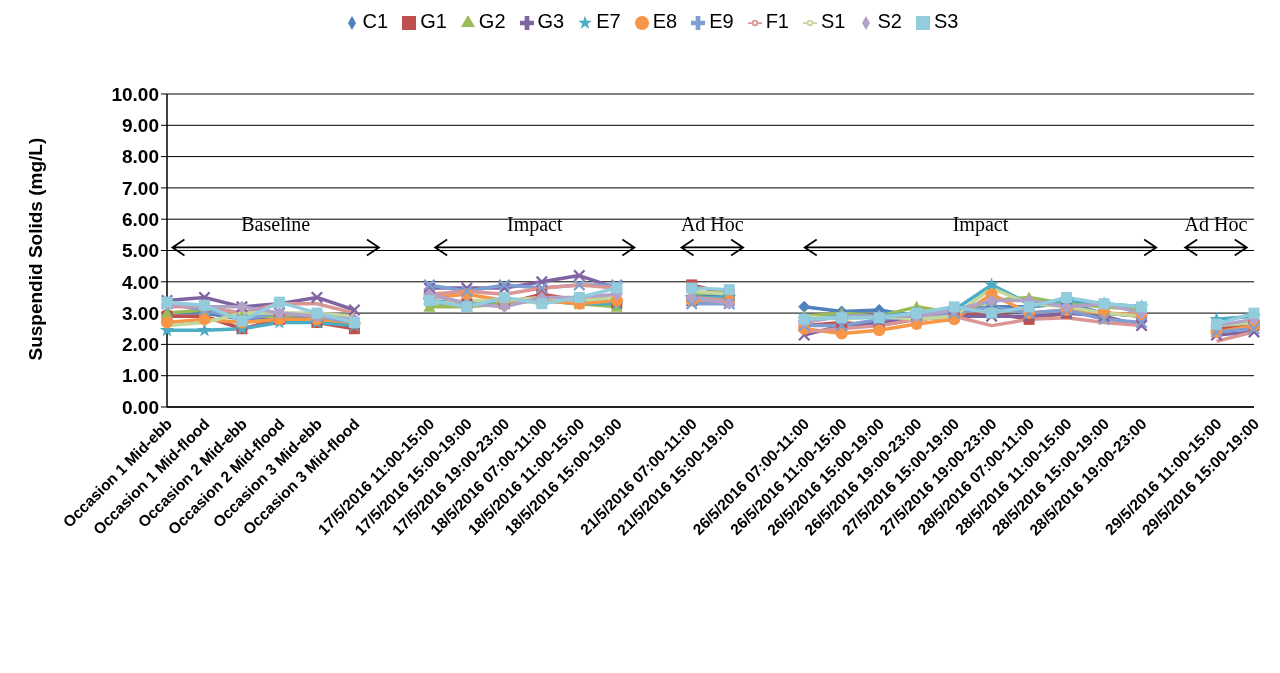  Describe the element at coordinates (492, 21) in the screenshot. I see `legend-label: G2` at that location.